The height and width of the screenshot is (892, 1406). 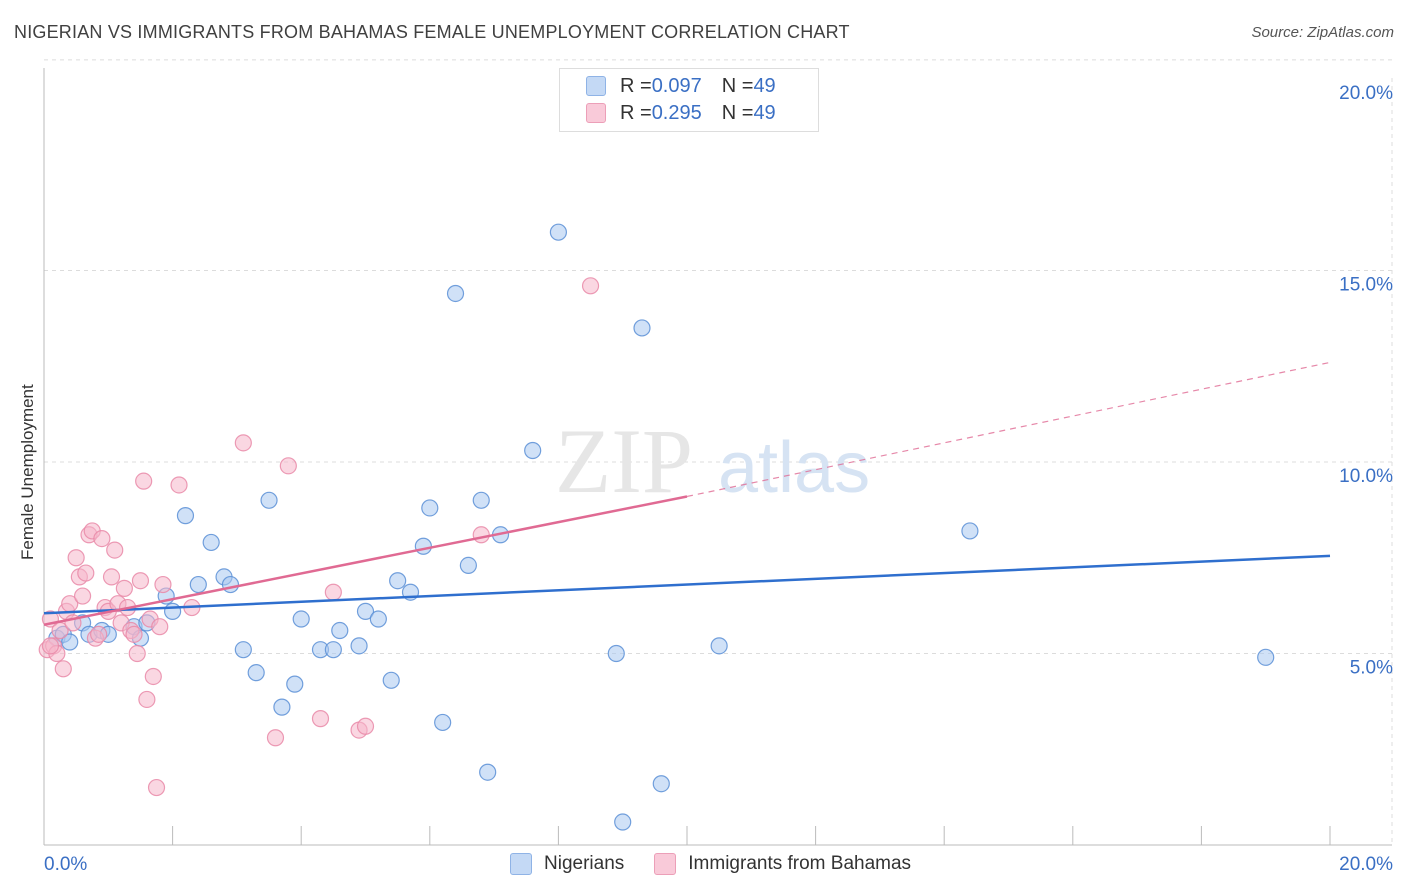 What do you see at coordinates (794, 468) in the screenshot?
I see `watermark-atlas: atlas` at bounding box center [794, 468].